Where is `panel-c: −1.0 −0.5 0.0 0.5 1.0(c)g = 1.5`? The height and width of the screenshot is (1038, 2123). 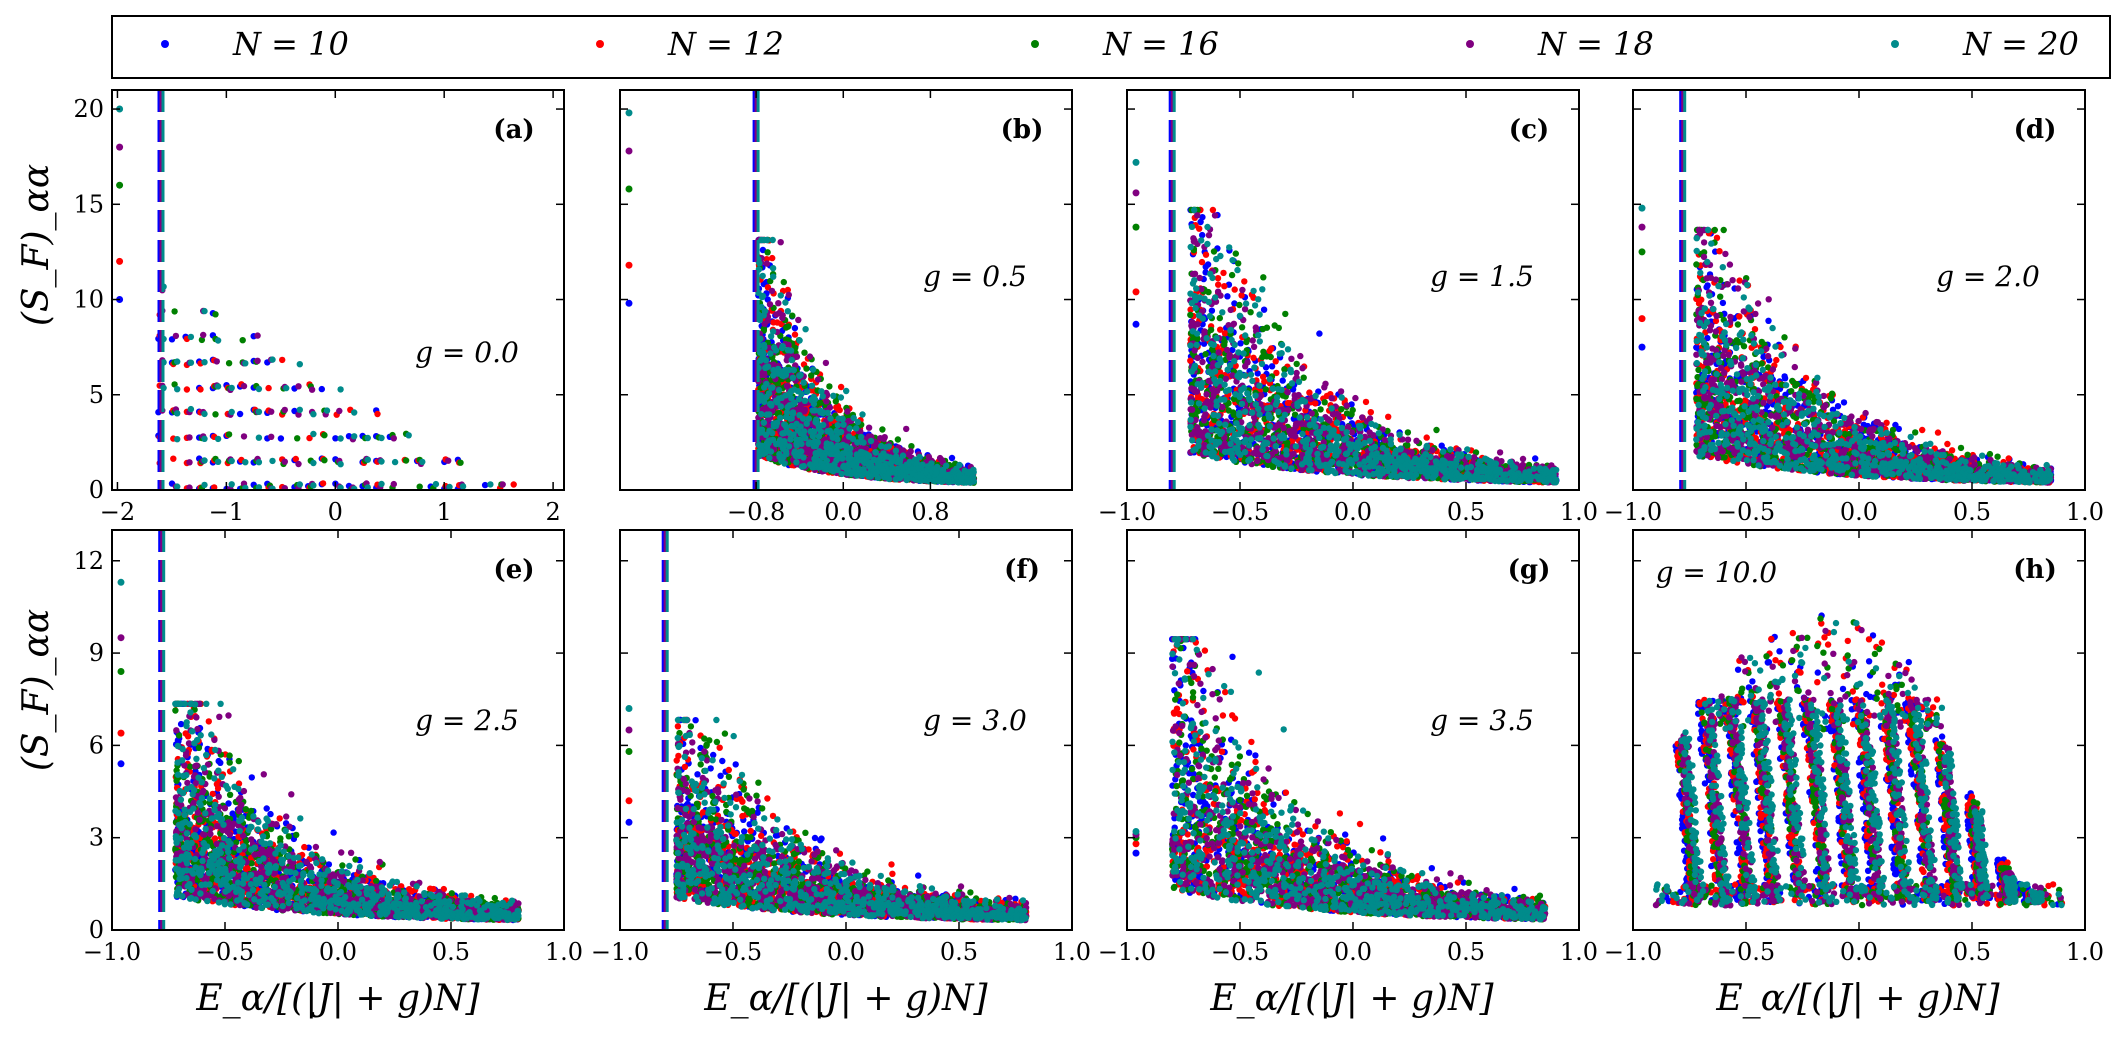 panel-c: −1.0 −0.5 0.0 0.5 1.0(c)g = 1.5 is located at coordinates (1348, 307).